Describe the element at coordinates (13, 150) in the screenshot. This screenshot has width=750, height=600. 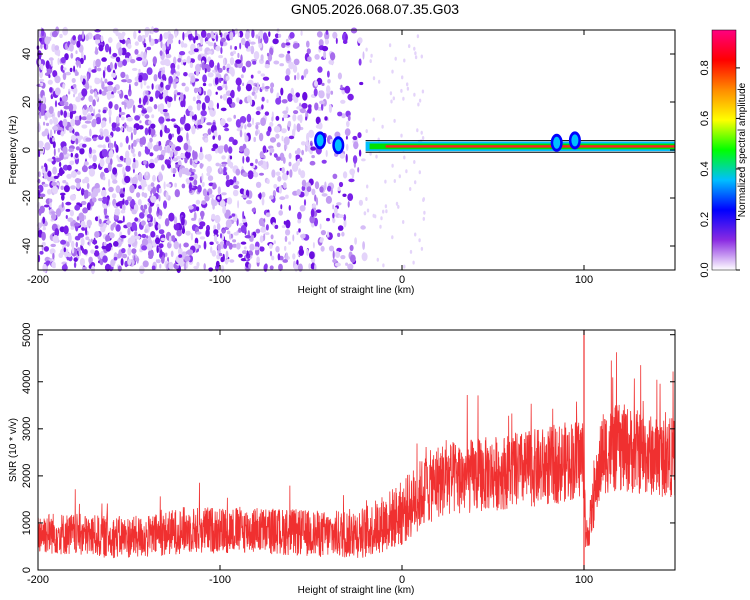
I see `spectrogram-y-axis-label: Frequency (Hz)` at that location.